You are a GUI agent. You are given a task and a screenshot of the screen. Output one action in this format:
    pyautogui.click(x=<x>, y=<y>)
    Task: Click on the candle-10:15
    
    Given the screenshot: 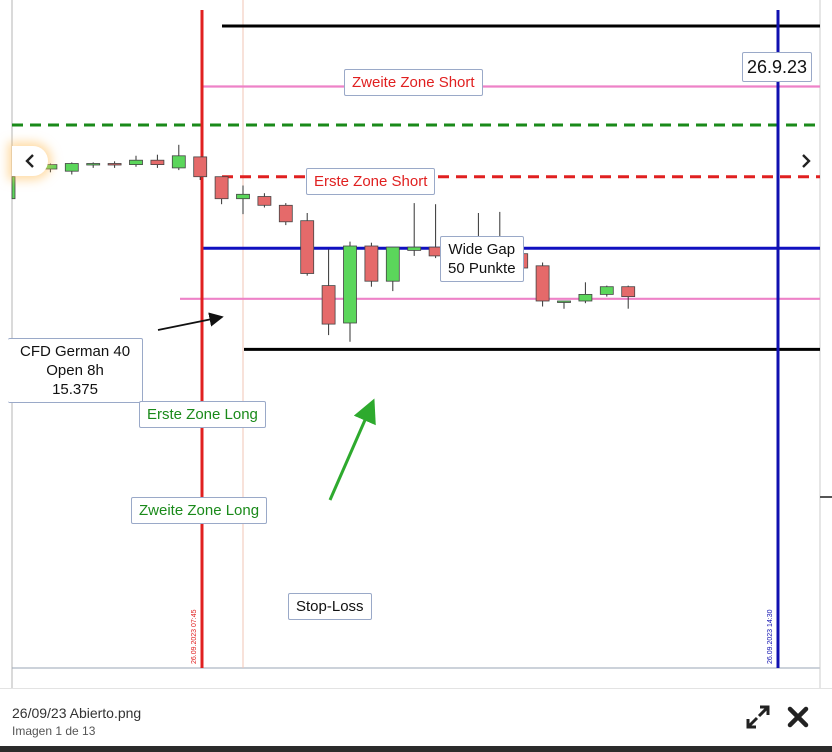 What is the action you would take?
    pyautogui.click(x=392, y=269)
    